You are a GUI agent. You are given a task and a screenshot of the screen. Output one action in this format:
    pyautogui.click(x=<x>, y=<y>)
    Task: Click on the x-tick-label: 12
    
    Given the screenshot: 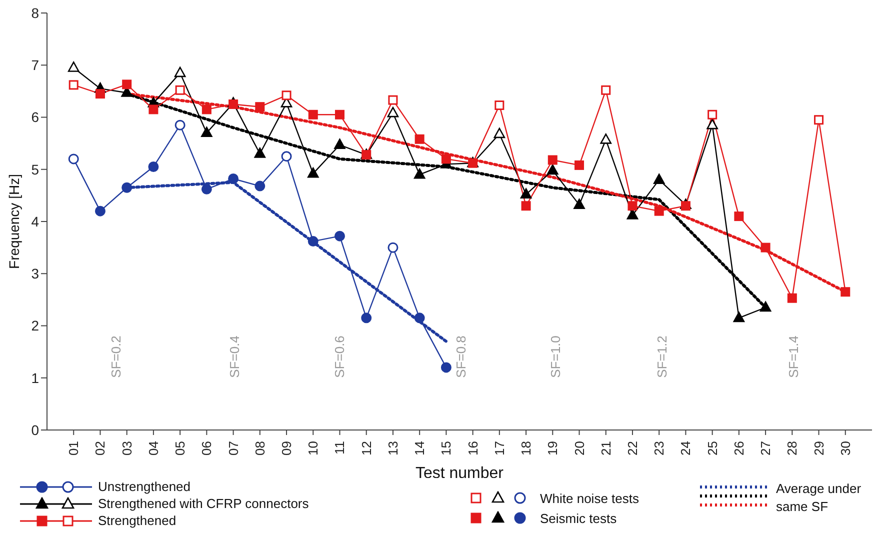 What is the action you would take?
    pyautogui.click(x=366, y=448)
    